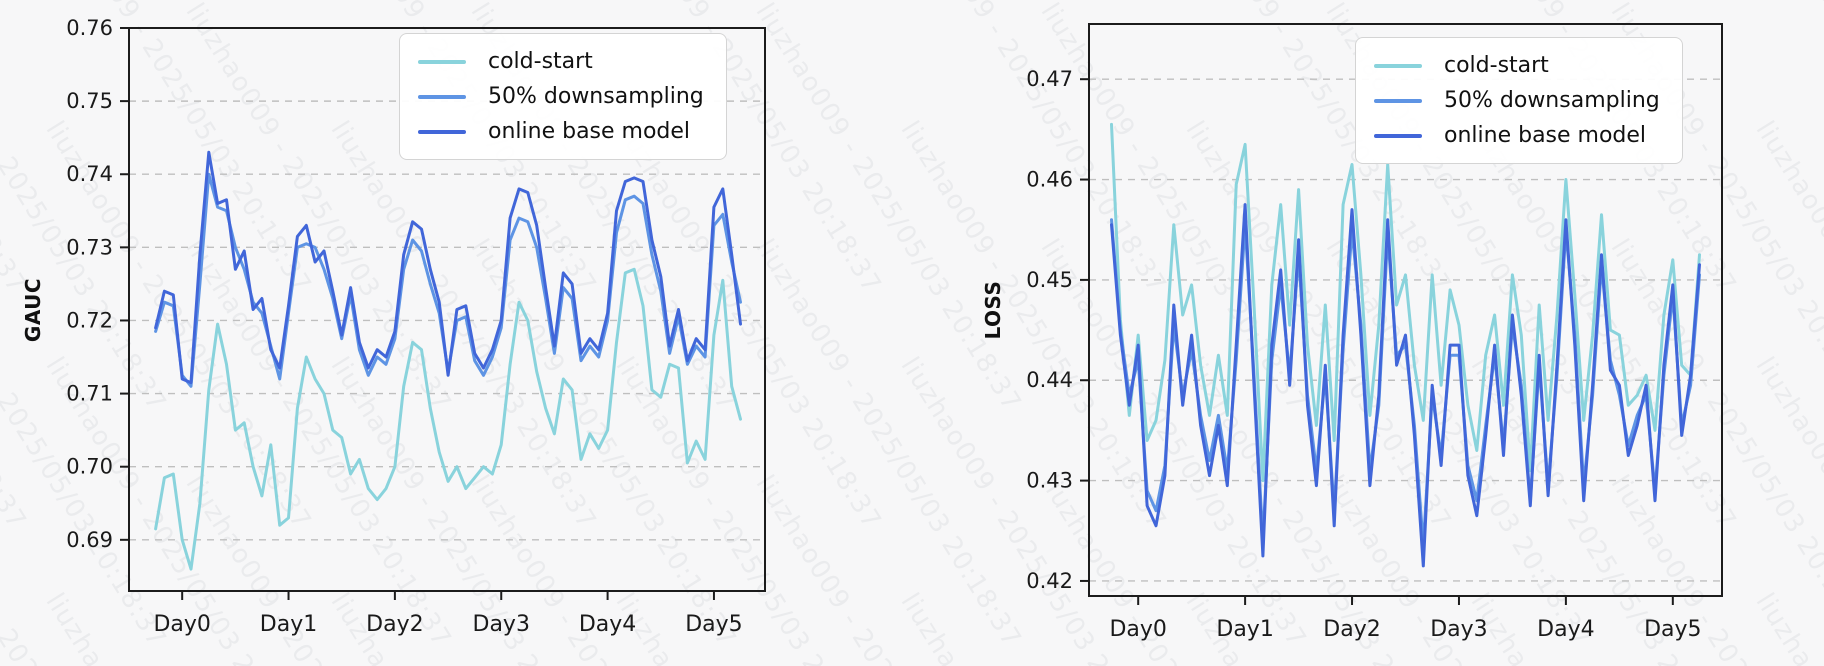 This screenshot has width=1824, height=666. Describe the element at coordinates (89, 467) in the screenshot. I see `y-tick-label: 0.70` at that location.